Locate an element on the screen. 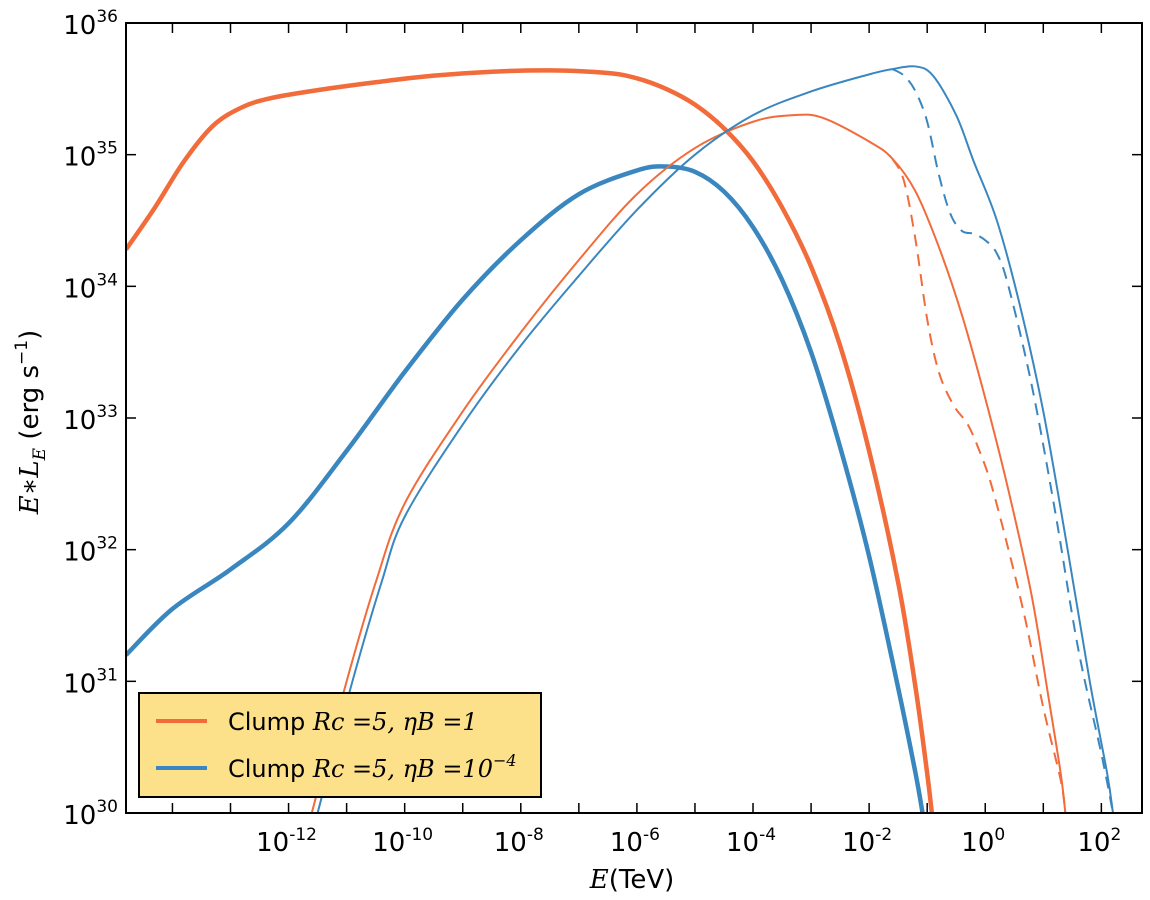 Image resolution: width=1150 pixels, height=900 pixels. y-tick-label-exp: 30 is located at coordinates (107, 807).